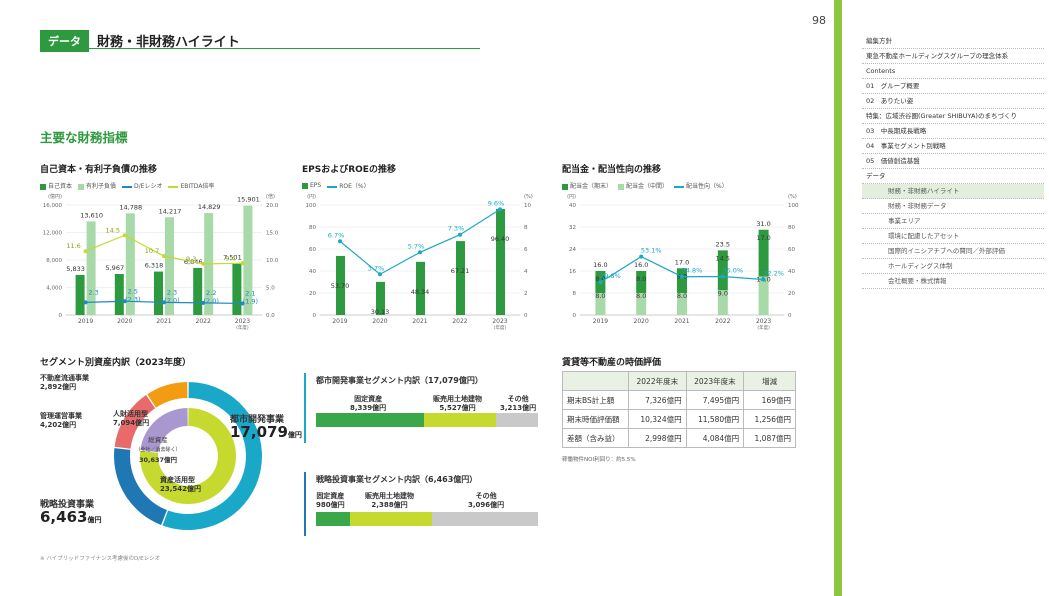 This screenshot has width=1049, height=596. What do you see at coordinates (723, 258) in the screenshot?
I see `label-interim: 14.5` at bounding box center [723, 258].